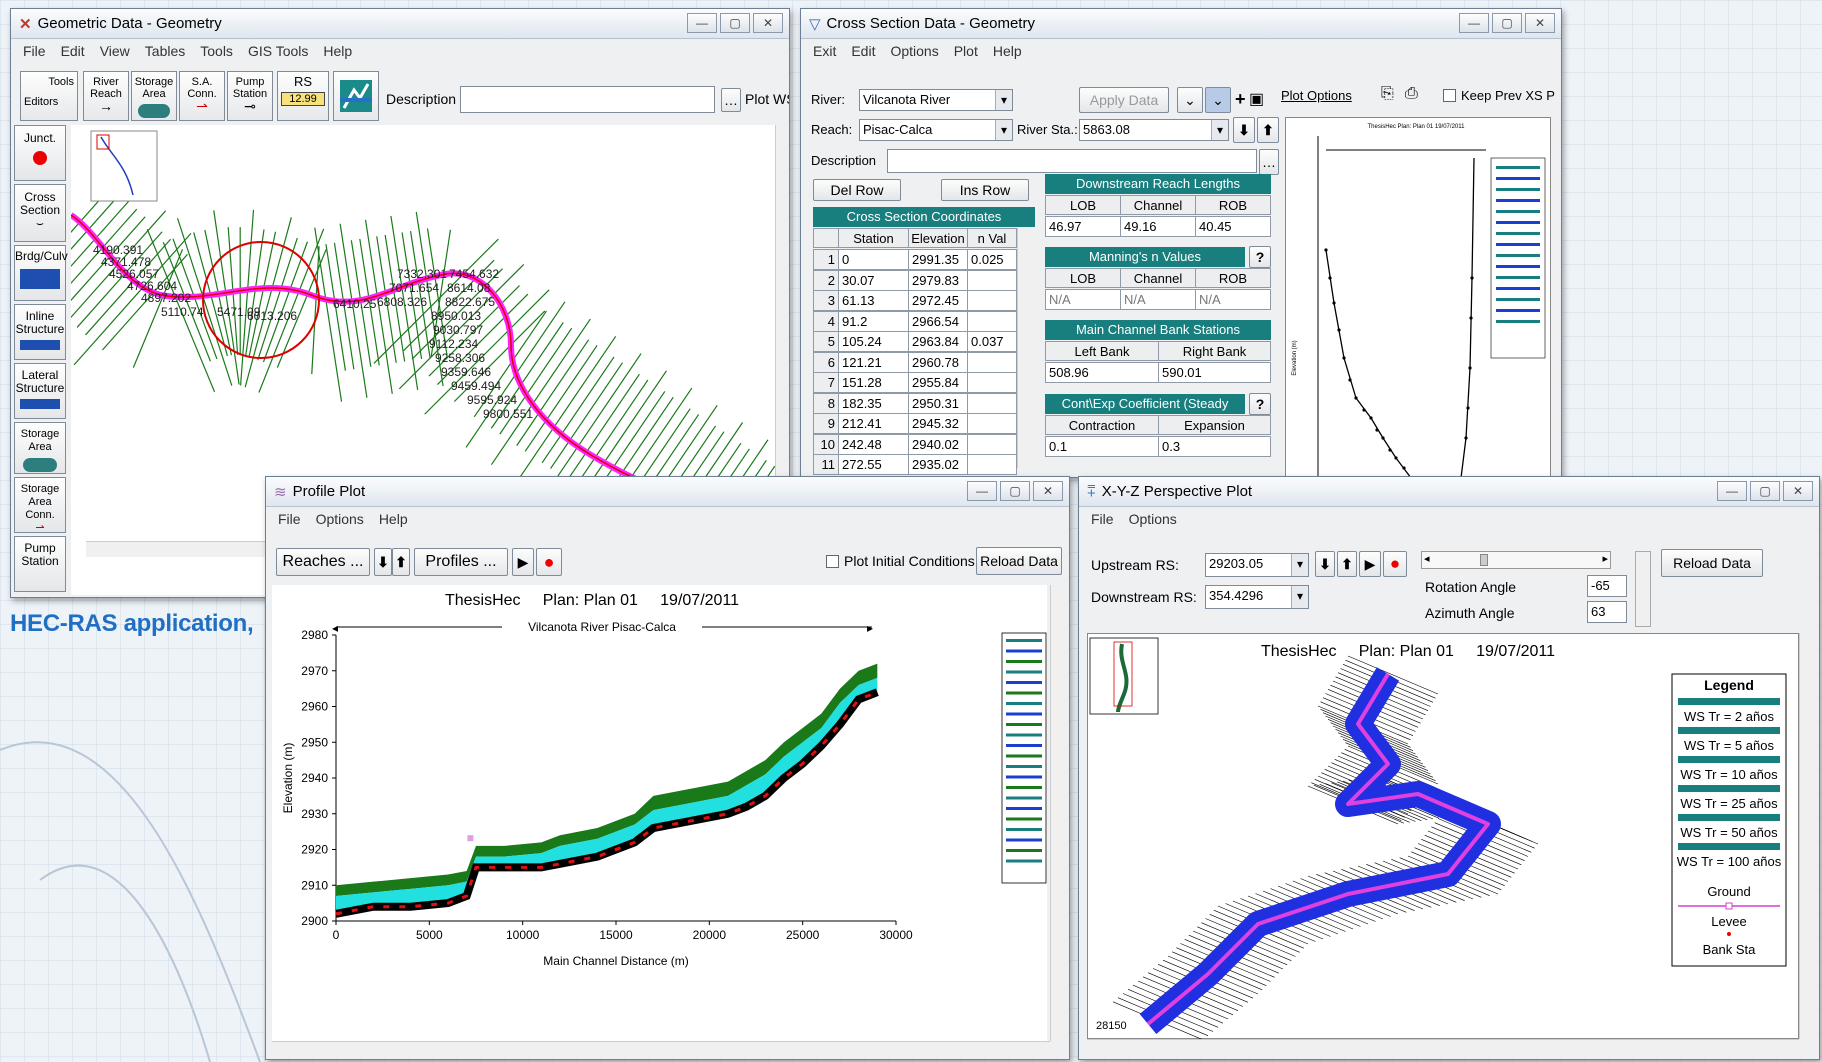 The width and height of the screenshot is (1822, 1062). What do you see at coordinates (1058, 813) in the screenshot?
I see `profile-vertical-scrollbar` at bounding box center [1058, 813].